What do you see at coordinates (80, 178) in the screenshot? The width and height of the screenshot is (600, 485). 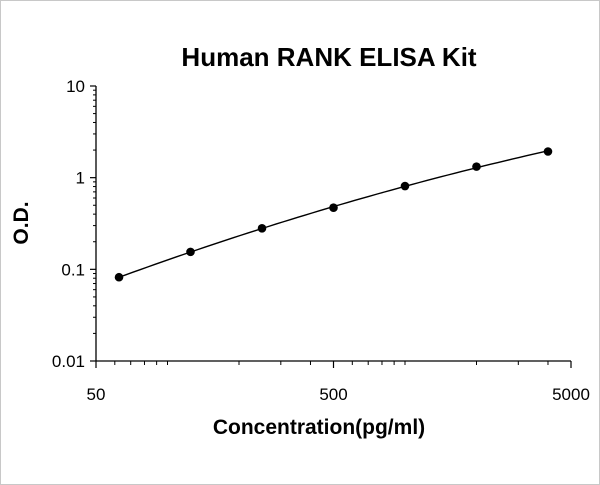 I see `y-tick-label: 1` at bounding box center [80, 178].